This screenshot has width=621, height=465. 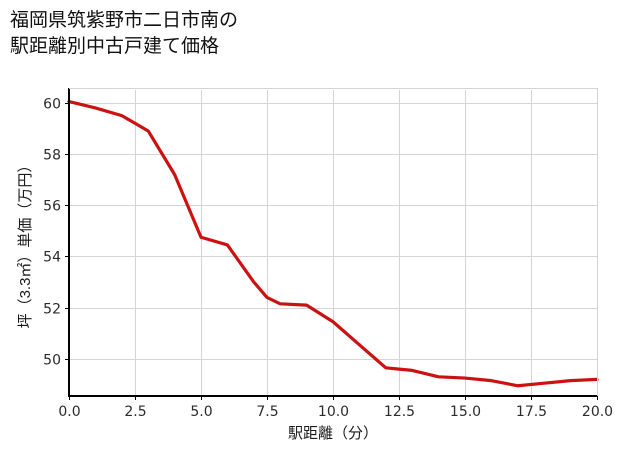 What do you see at coordinates (399, 412) in the screenshot?
I see `x-tick-label: 12.5` at bounding box center [399, 412].